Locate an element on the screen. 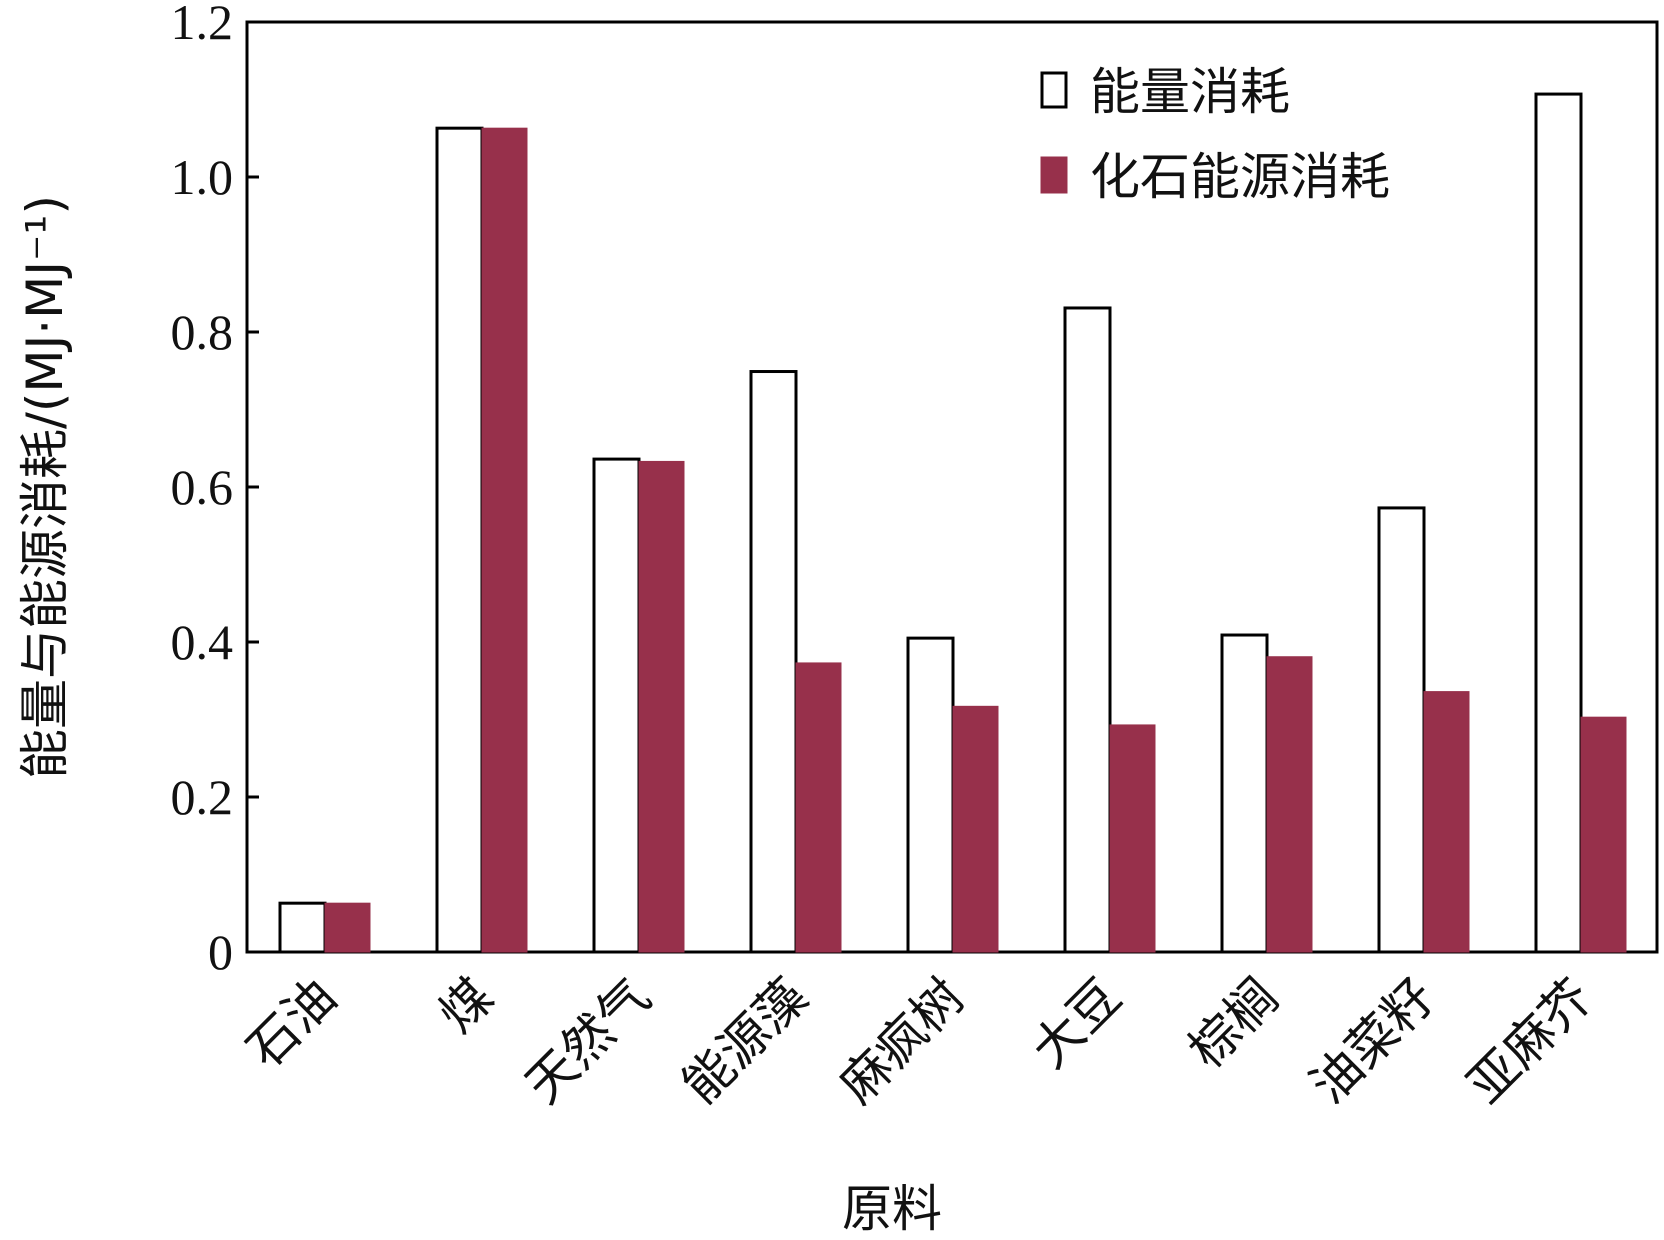 This screenshot has width=1664, height=1240. legend: 能量消耗 化石能源消耗 is located at coordinates (1215, 134).